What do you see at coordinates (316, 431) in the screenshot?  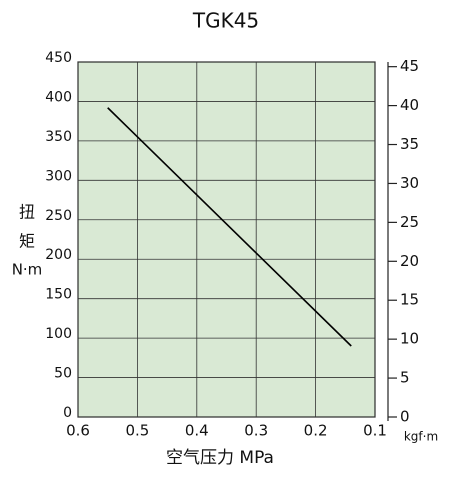 I see `x-tick-label: 0.2` at bounding box center [316, 431].